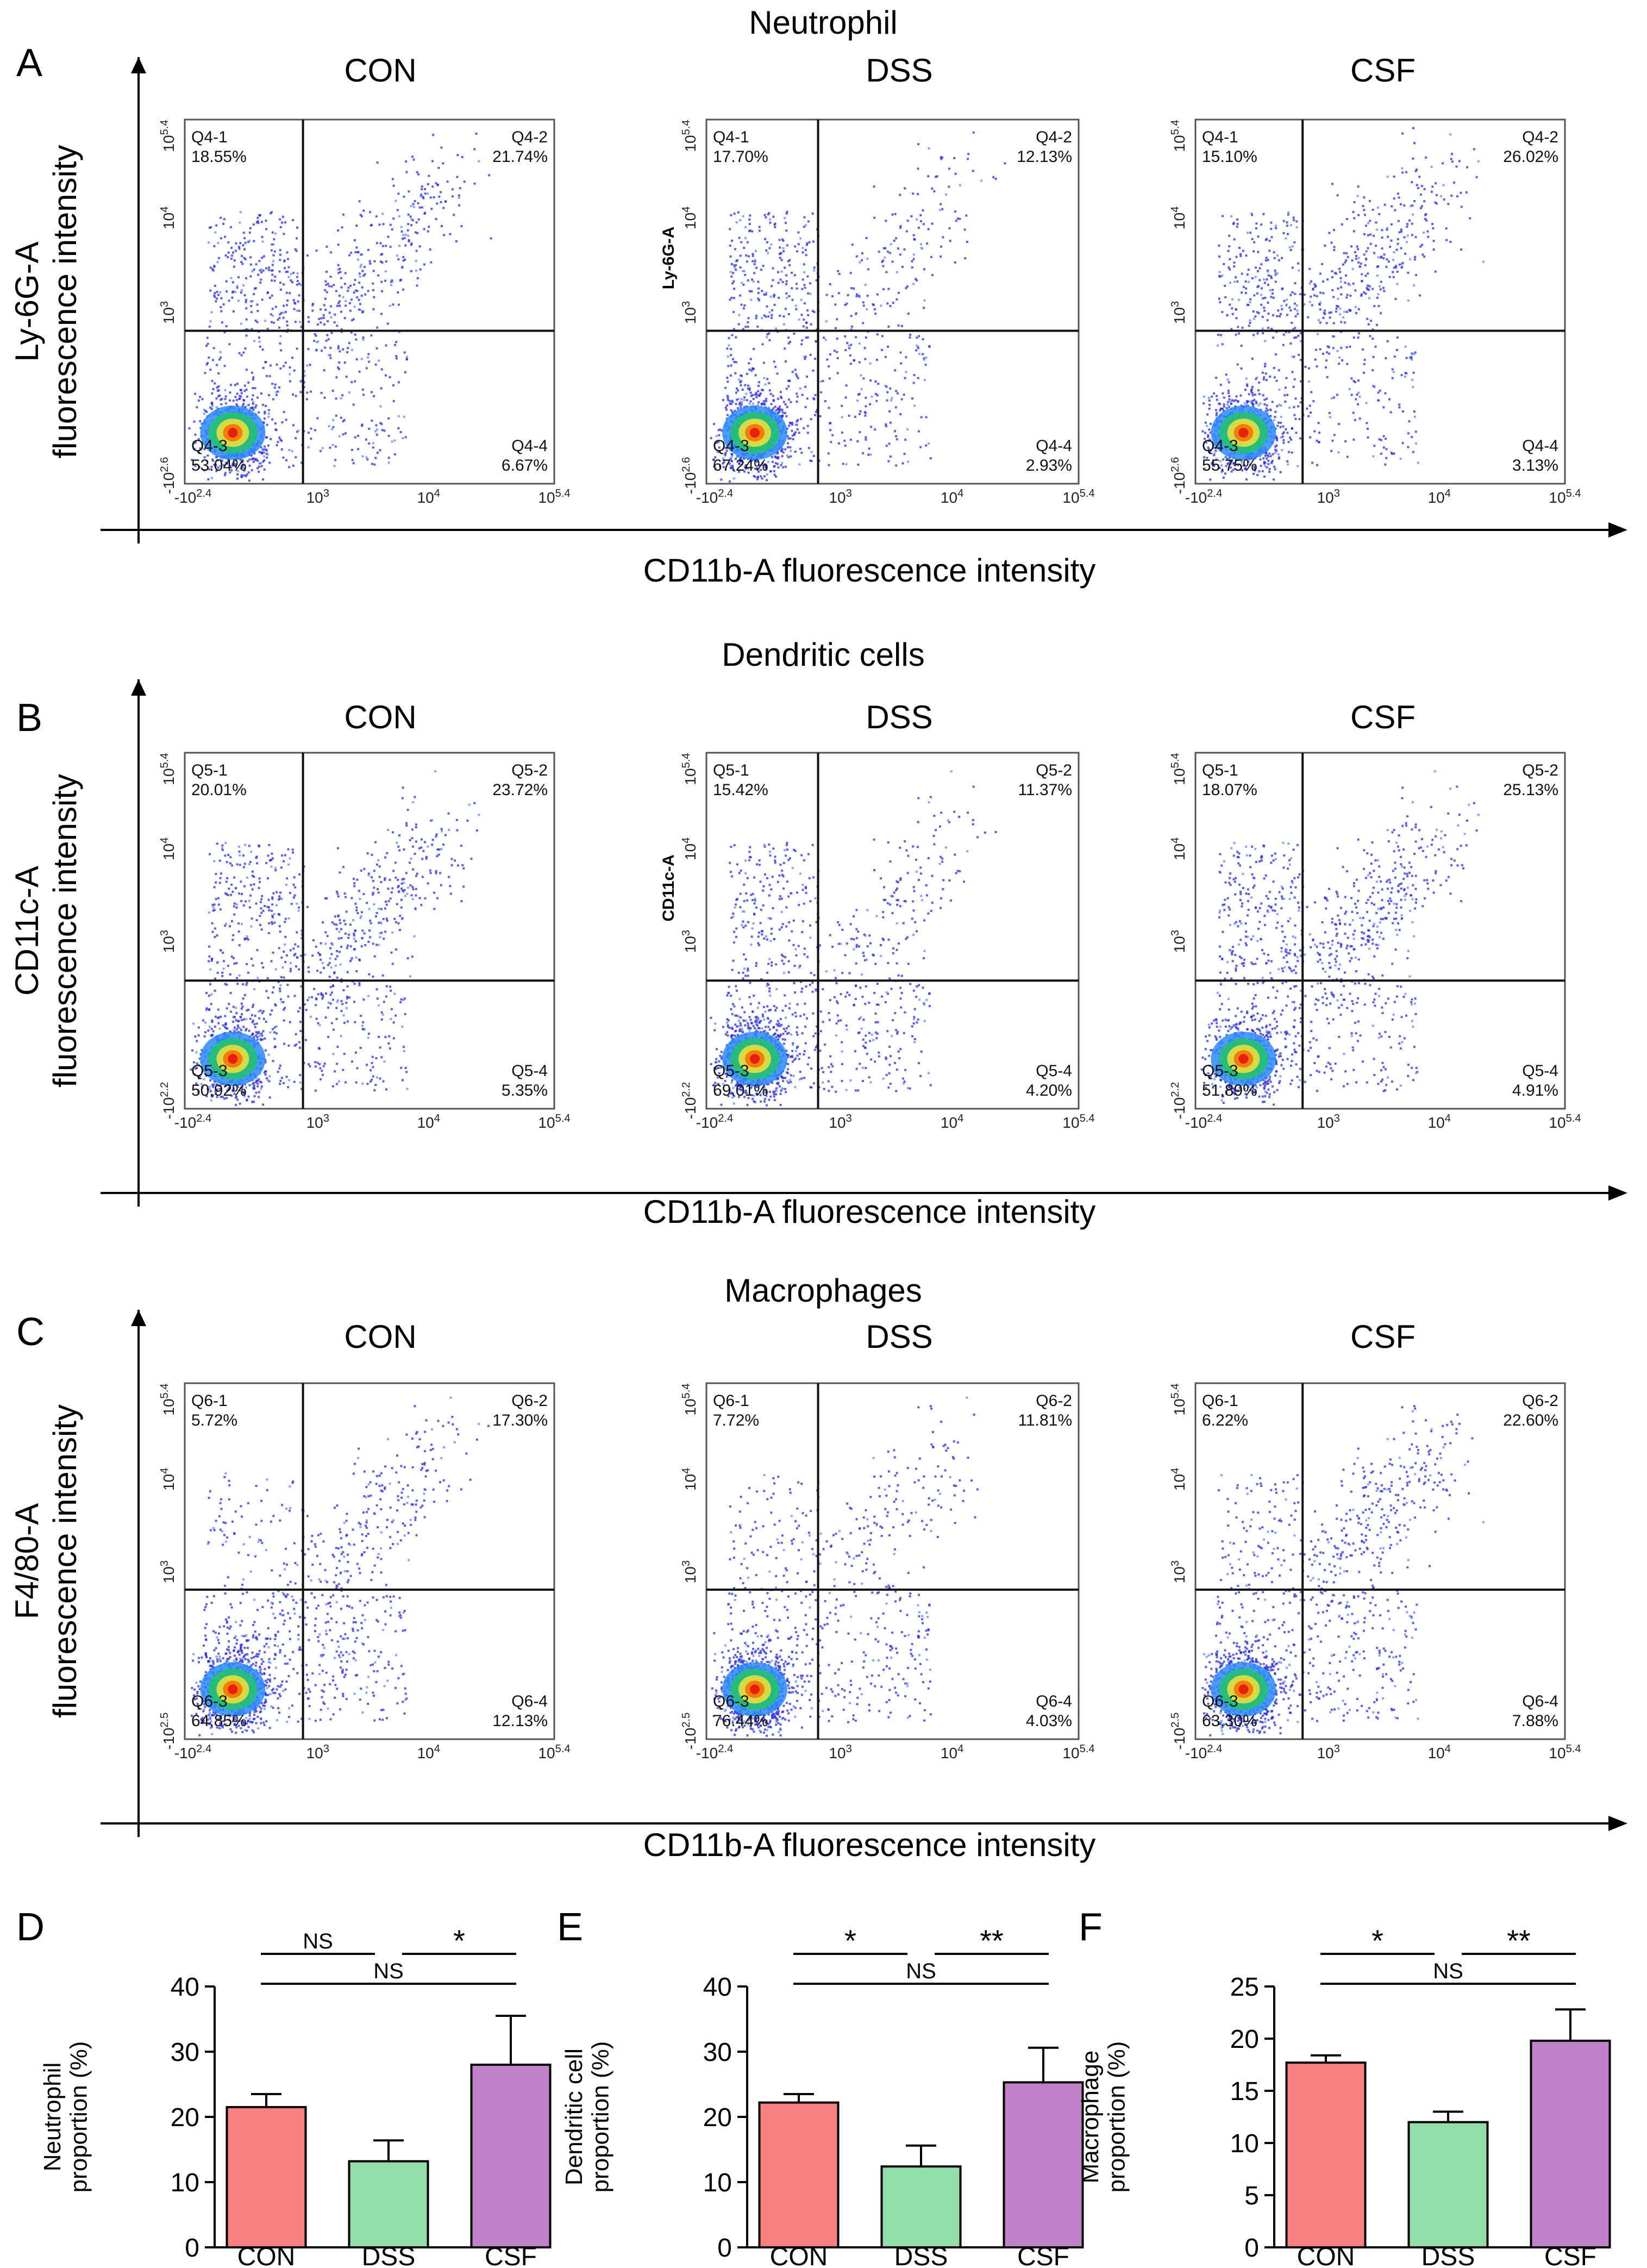  What do you see at coordinates (193, 497) in the screenshot?
I see `x-tick-left: -102.4` at bounding box center [193, 497].